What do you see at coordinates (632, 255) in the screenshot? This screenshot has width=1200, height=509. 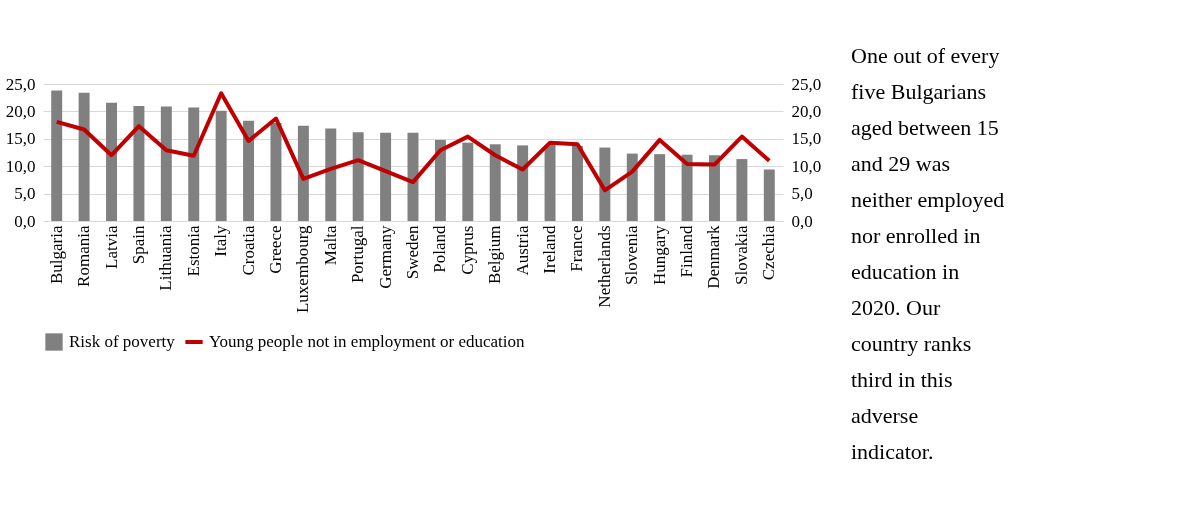 I see `x-tick-label: Slovenia` at bounding box center [632, 255].